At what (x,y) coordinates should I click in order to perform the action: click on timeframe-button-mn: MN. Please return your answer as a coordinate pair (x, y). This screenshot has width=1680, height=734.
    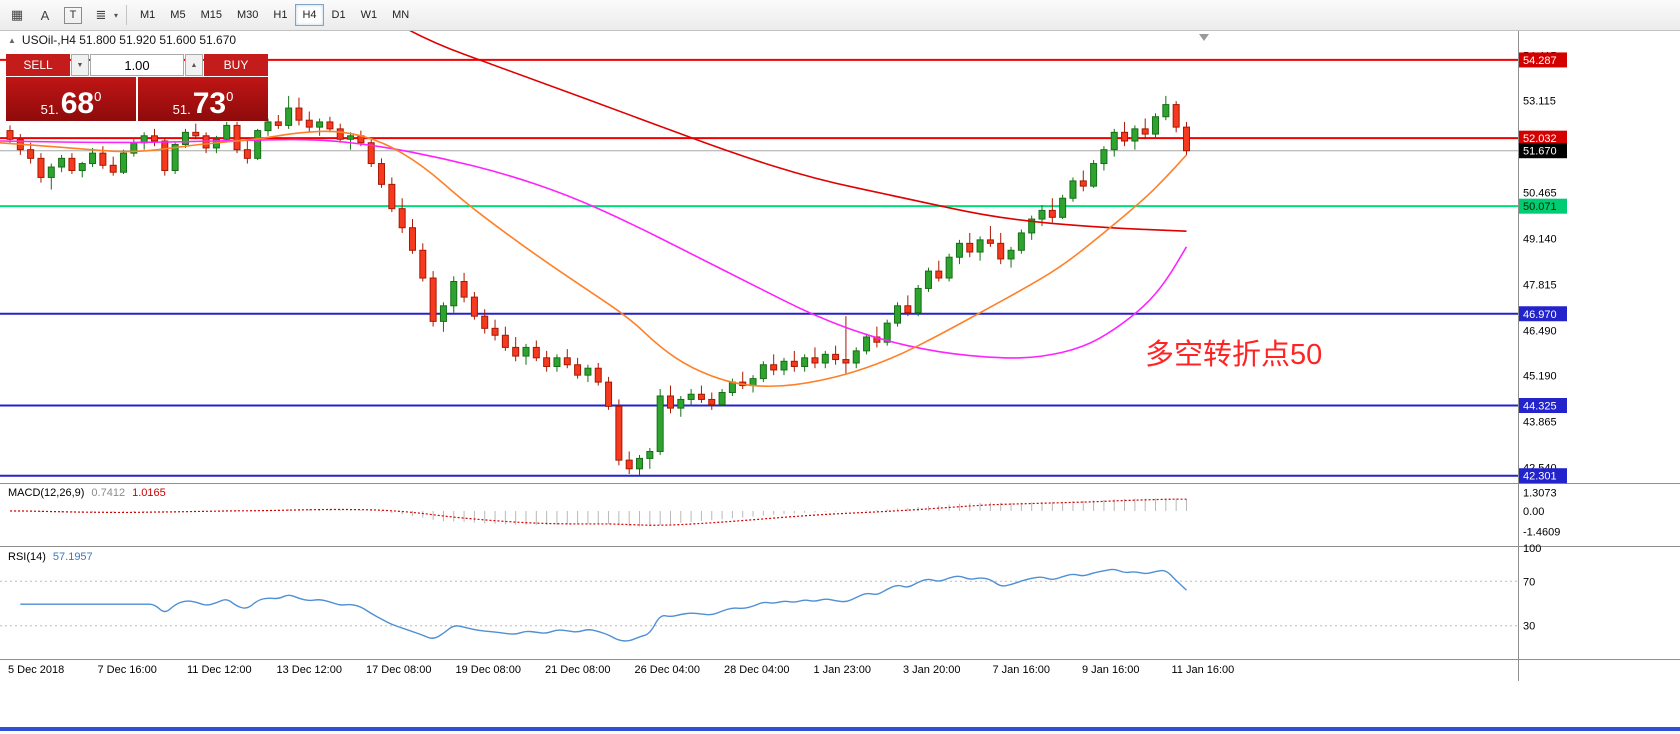
    Looking at the image, I should click on (400, 15).